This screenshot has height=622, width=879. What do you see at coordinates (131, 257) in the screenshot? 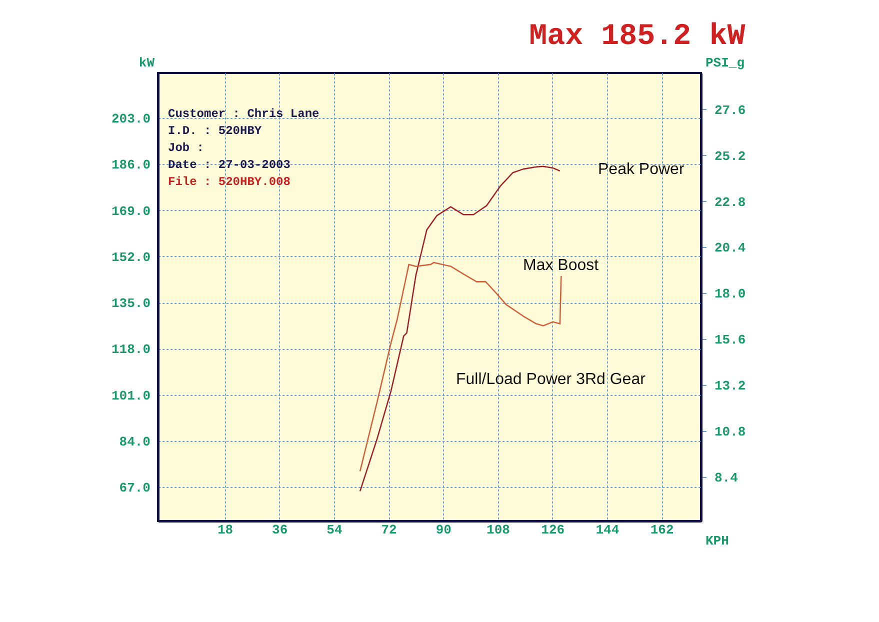
I see `y-tick-label: 152.0` at bounding box center [131, 257].